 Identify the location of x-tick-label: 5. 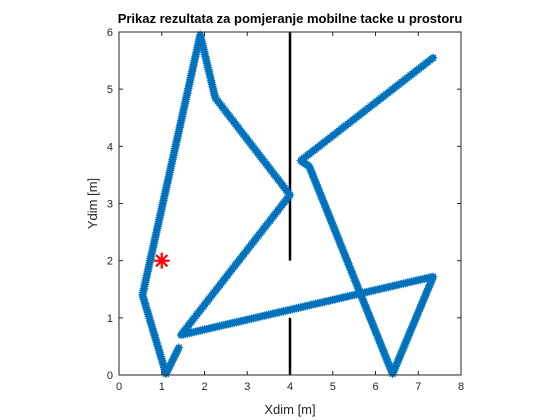
(333, 387).